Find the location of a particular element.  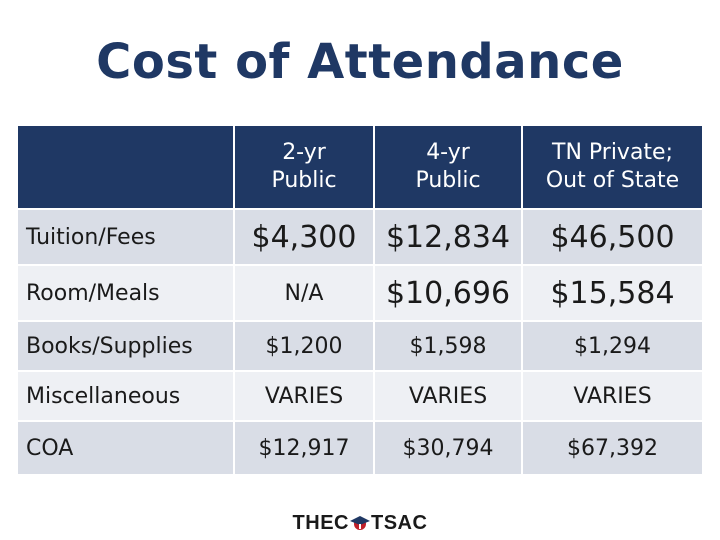

header-4yr-public: 4-yr Public is located at coordinates (447, 167).